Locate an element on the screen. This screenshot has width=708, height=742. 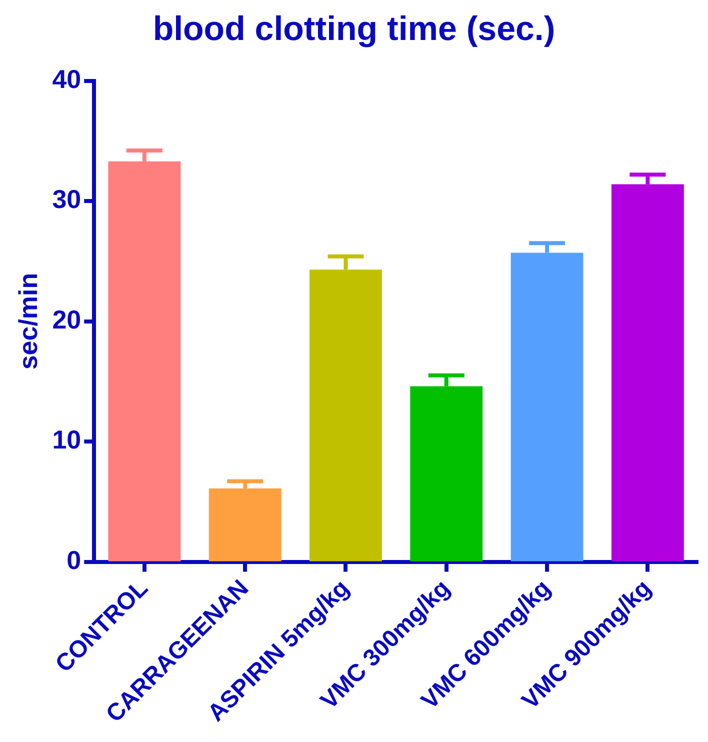
chart-title: blood clotting time (sec.) is located at coordinates (354, 29).